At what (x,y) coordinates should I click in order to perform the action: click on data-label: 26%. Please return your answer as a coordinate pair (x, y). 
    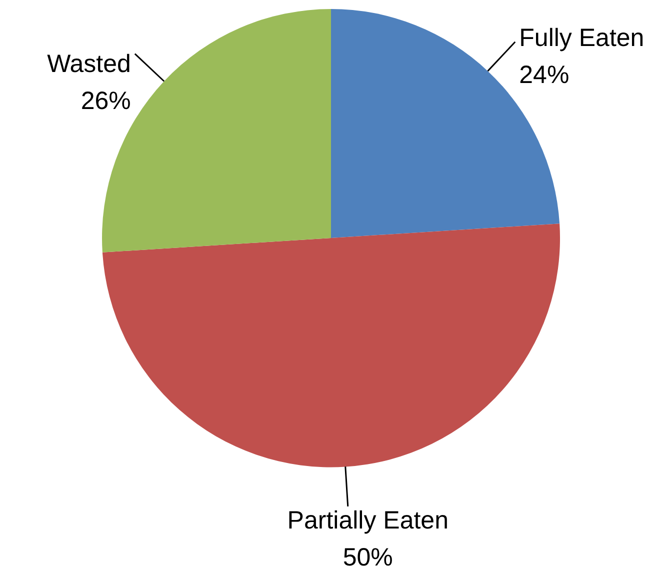
    Looking at the image, I should click on (105, 100).